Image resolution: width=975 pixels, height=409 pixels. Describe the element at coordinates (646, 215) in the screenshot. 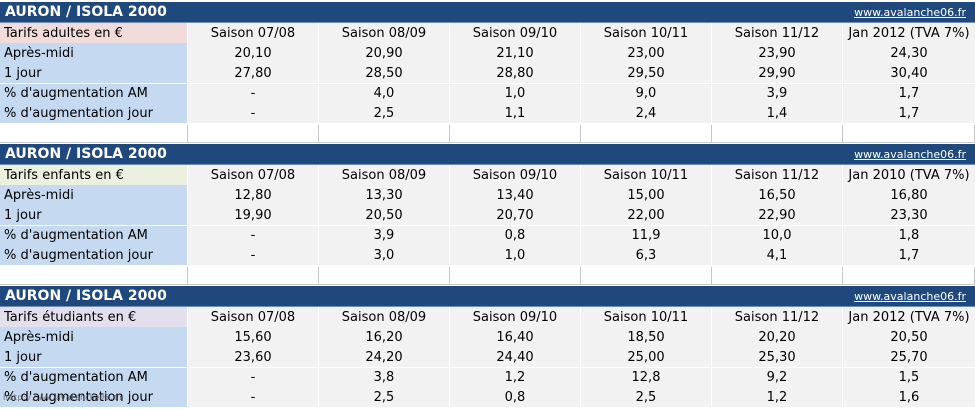

I see `table-cell: 22,00` at that location.